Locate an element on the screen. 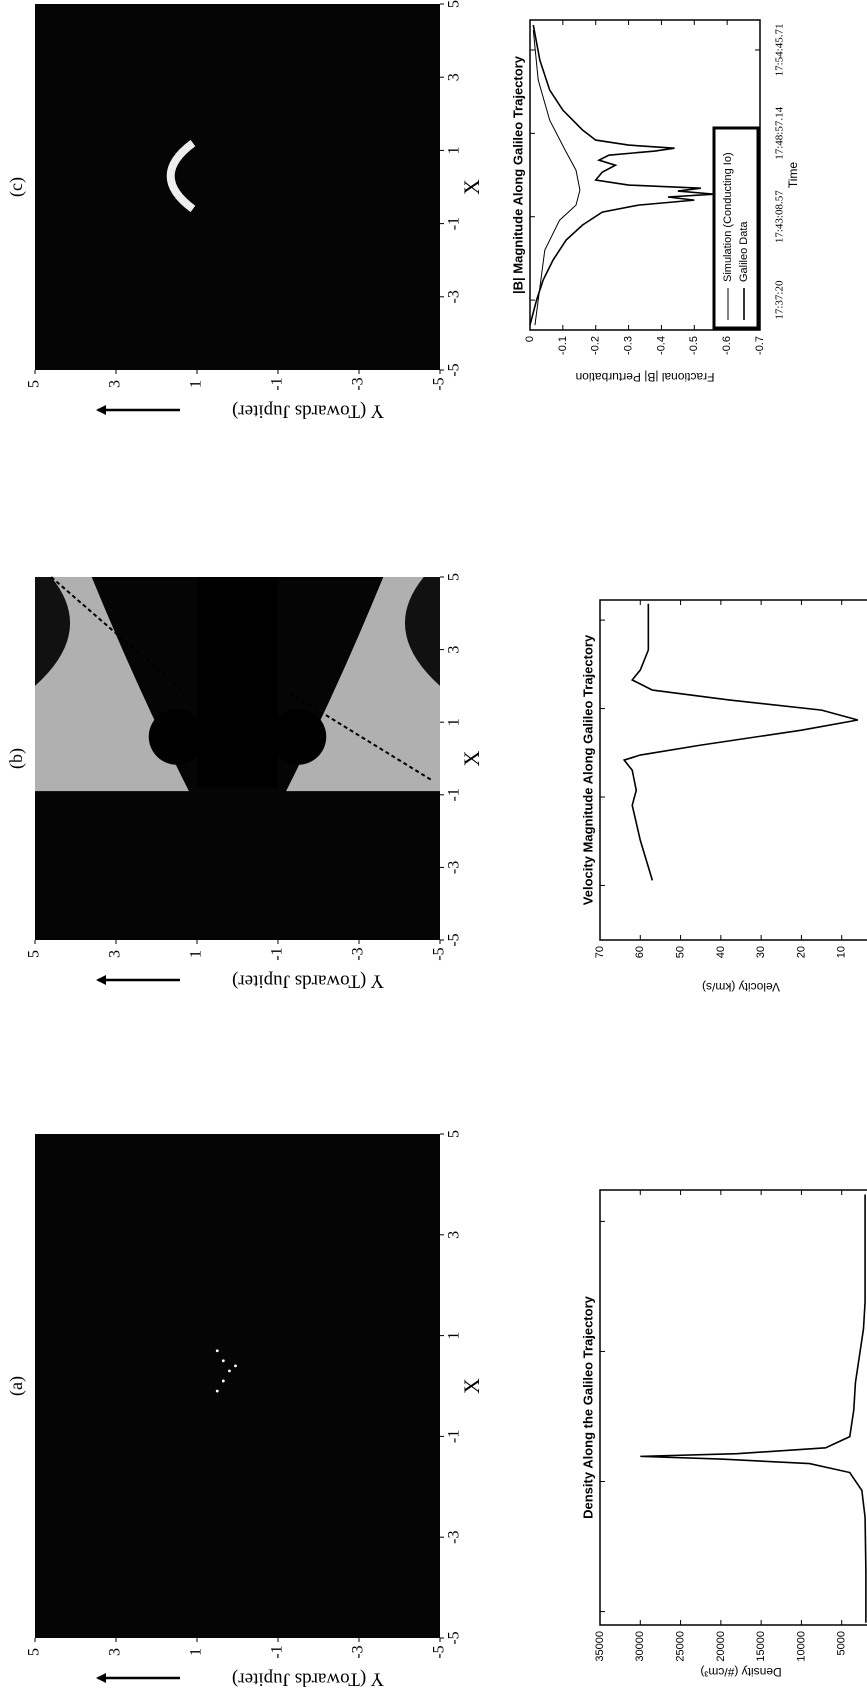 This screenshot has width=867, height=1694. y-tick-label: 25000 is located at coordinates (680, 1646).